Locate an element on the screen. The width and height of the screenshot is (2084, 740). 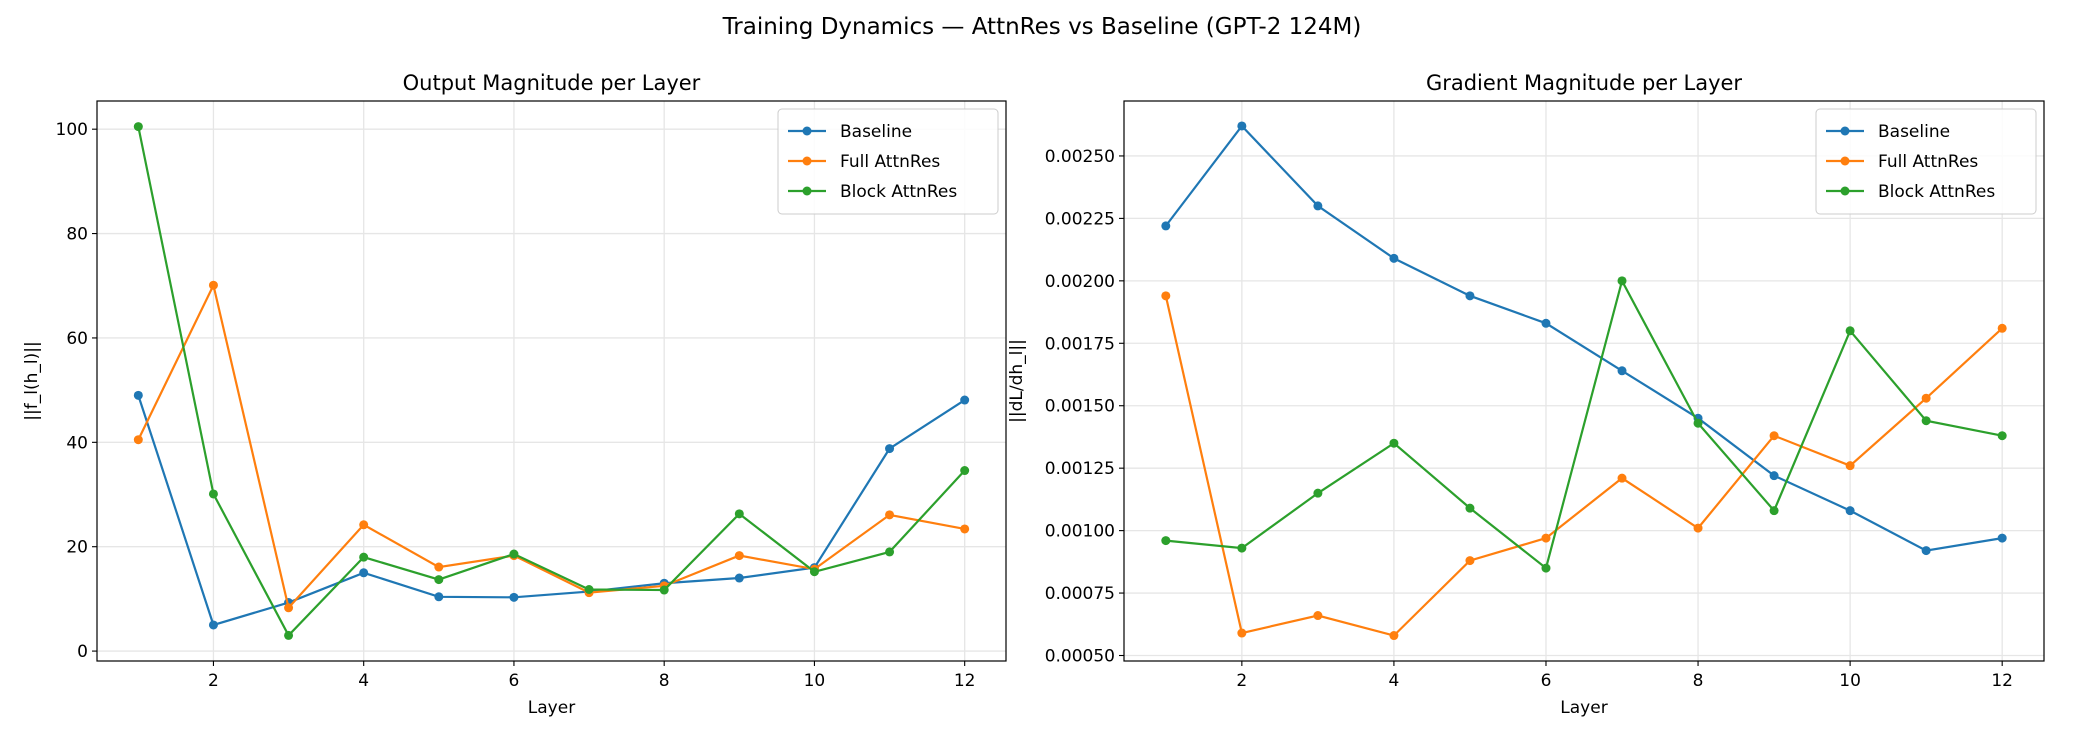
chart-title: Output Magnitude per Layer is located at coordinates (552, 83).